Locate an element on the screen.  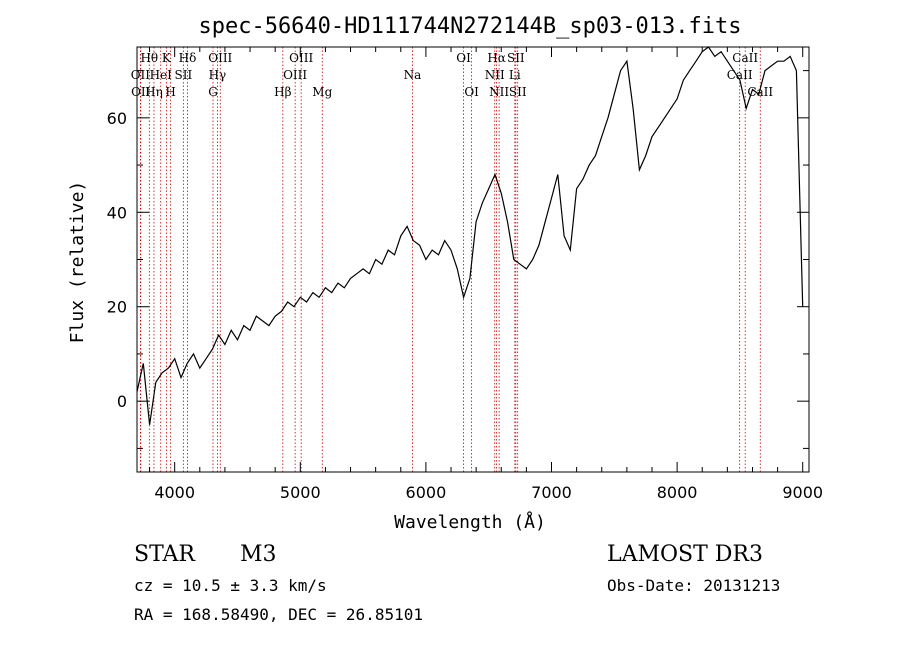
line-label-15: Mg is located at coordinates (322, 92).